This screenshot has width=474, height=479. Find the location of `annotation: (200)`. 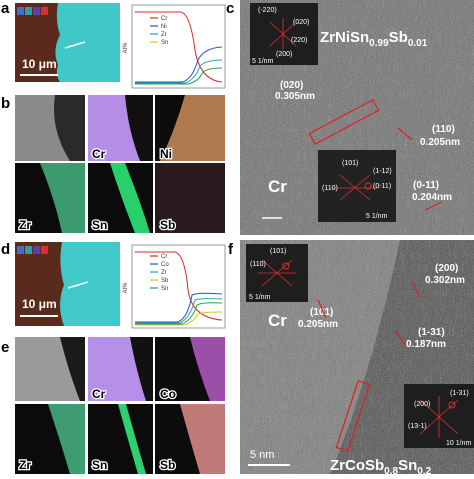

annotation: (200) is located at coordinates (446, 268).